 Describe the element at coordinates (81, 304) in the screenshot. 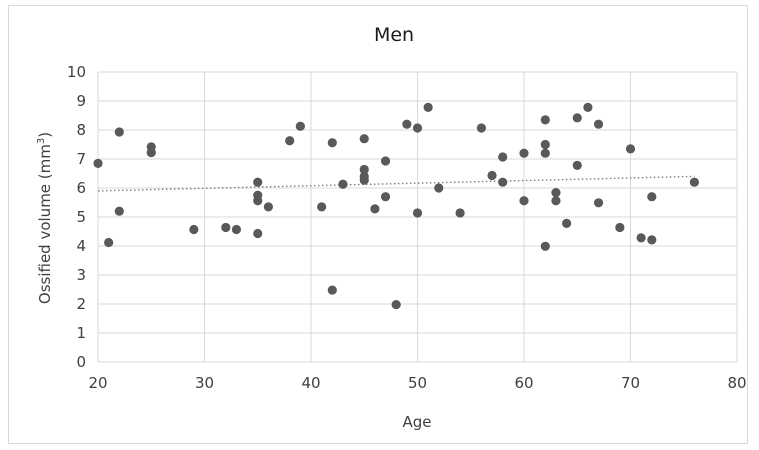

I see `y-tick-label: 2` at that location.